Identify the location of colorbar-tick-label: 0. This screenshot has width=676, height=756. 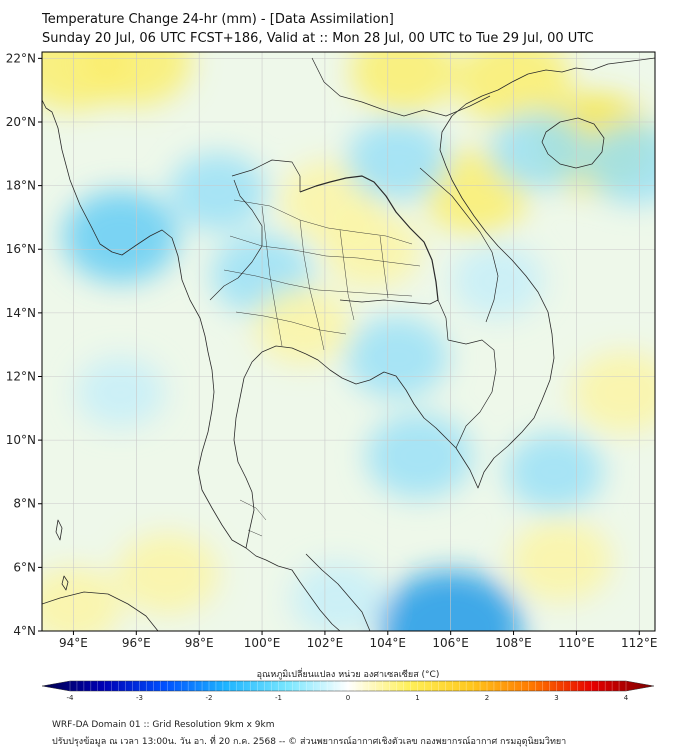
(348, 698).